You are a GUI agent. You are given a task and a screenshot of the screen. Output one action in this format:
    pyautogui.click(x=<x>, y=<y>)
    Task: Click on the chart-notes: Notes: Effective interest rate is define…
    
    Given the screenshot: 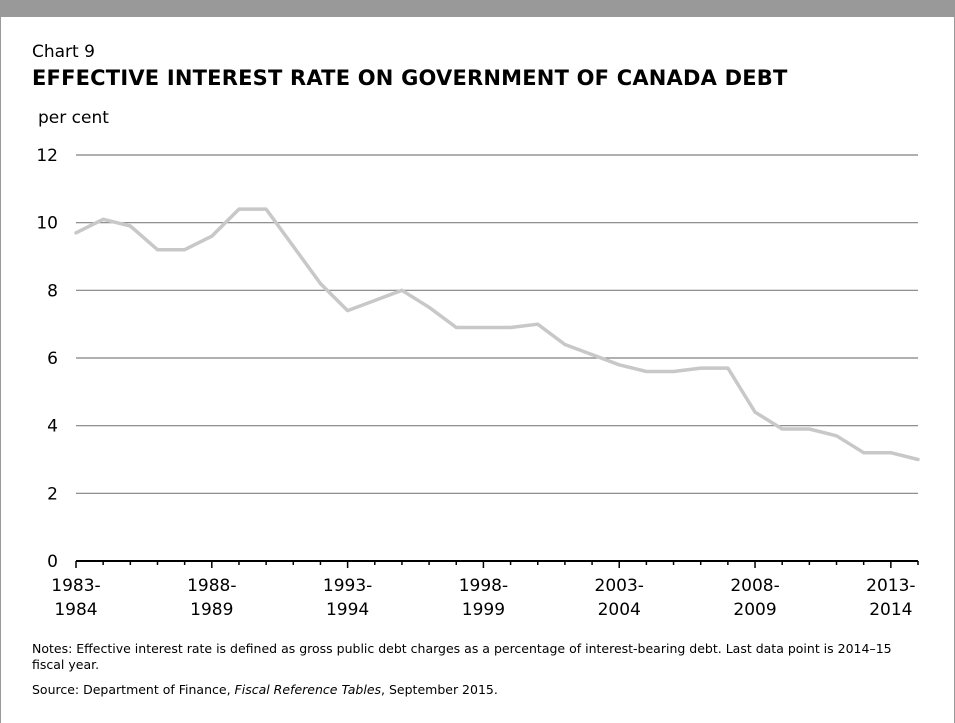 What is the action you would take?
    pyautogui.click(x=462, y=656)
    